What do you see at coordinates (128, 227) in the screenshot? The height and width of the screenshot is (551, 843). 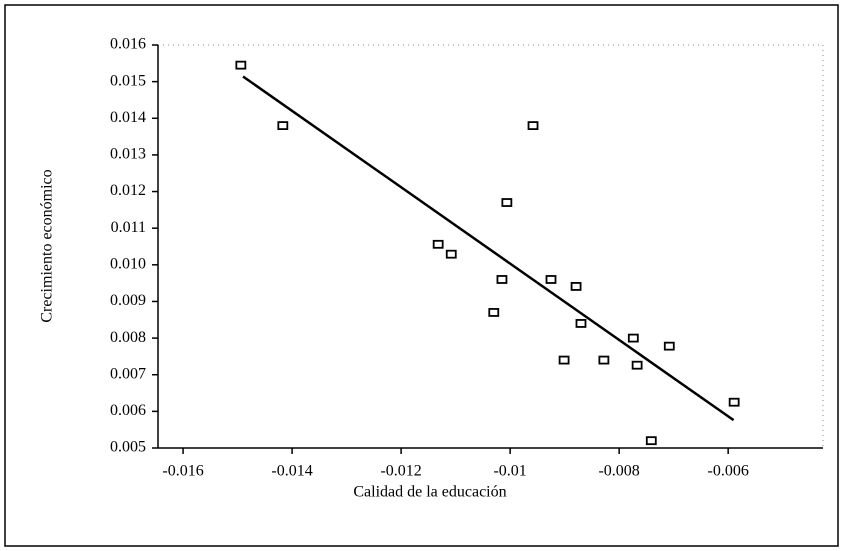 I see `y-tick-label: 0.011` at bounding box center [128, 227].